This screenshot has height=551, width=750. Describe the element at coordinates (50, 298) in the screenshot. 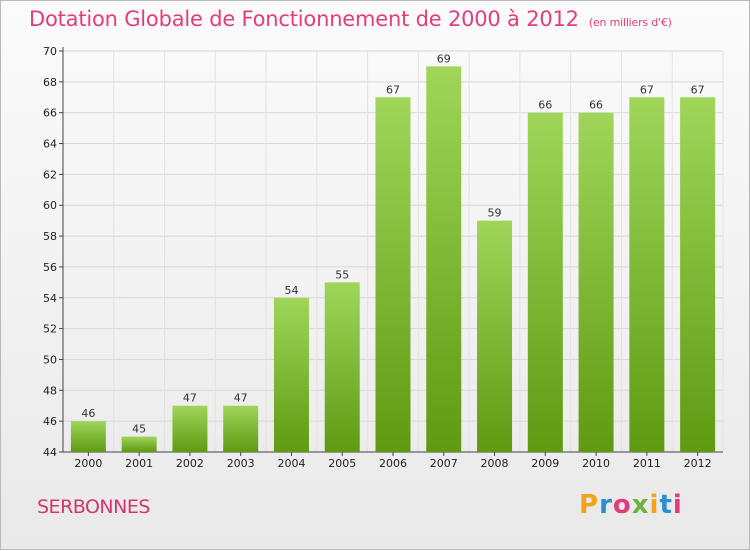

I see `y-tick-label: 54` at that location.